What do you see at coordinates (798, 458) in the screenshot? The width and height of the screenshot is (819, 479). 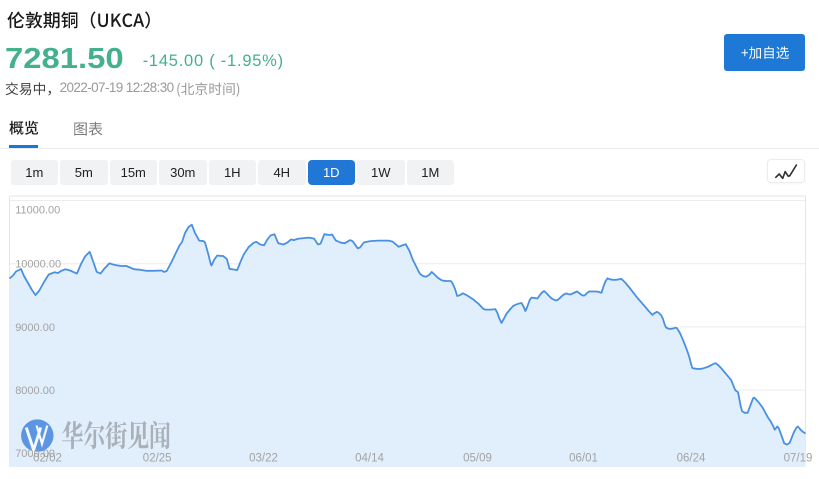 I see `svg-text: 07/19` at bounding box center [798, 458].